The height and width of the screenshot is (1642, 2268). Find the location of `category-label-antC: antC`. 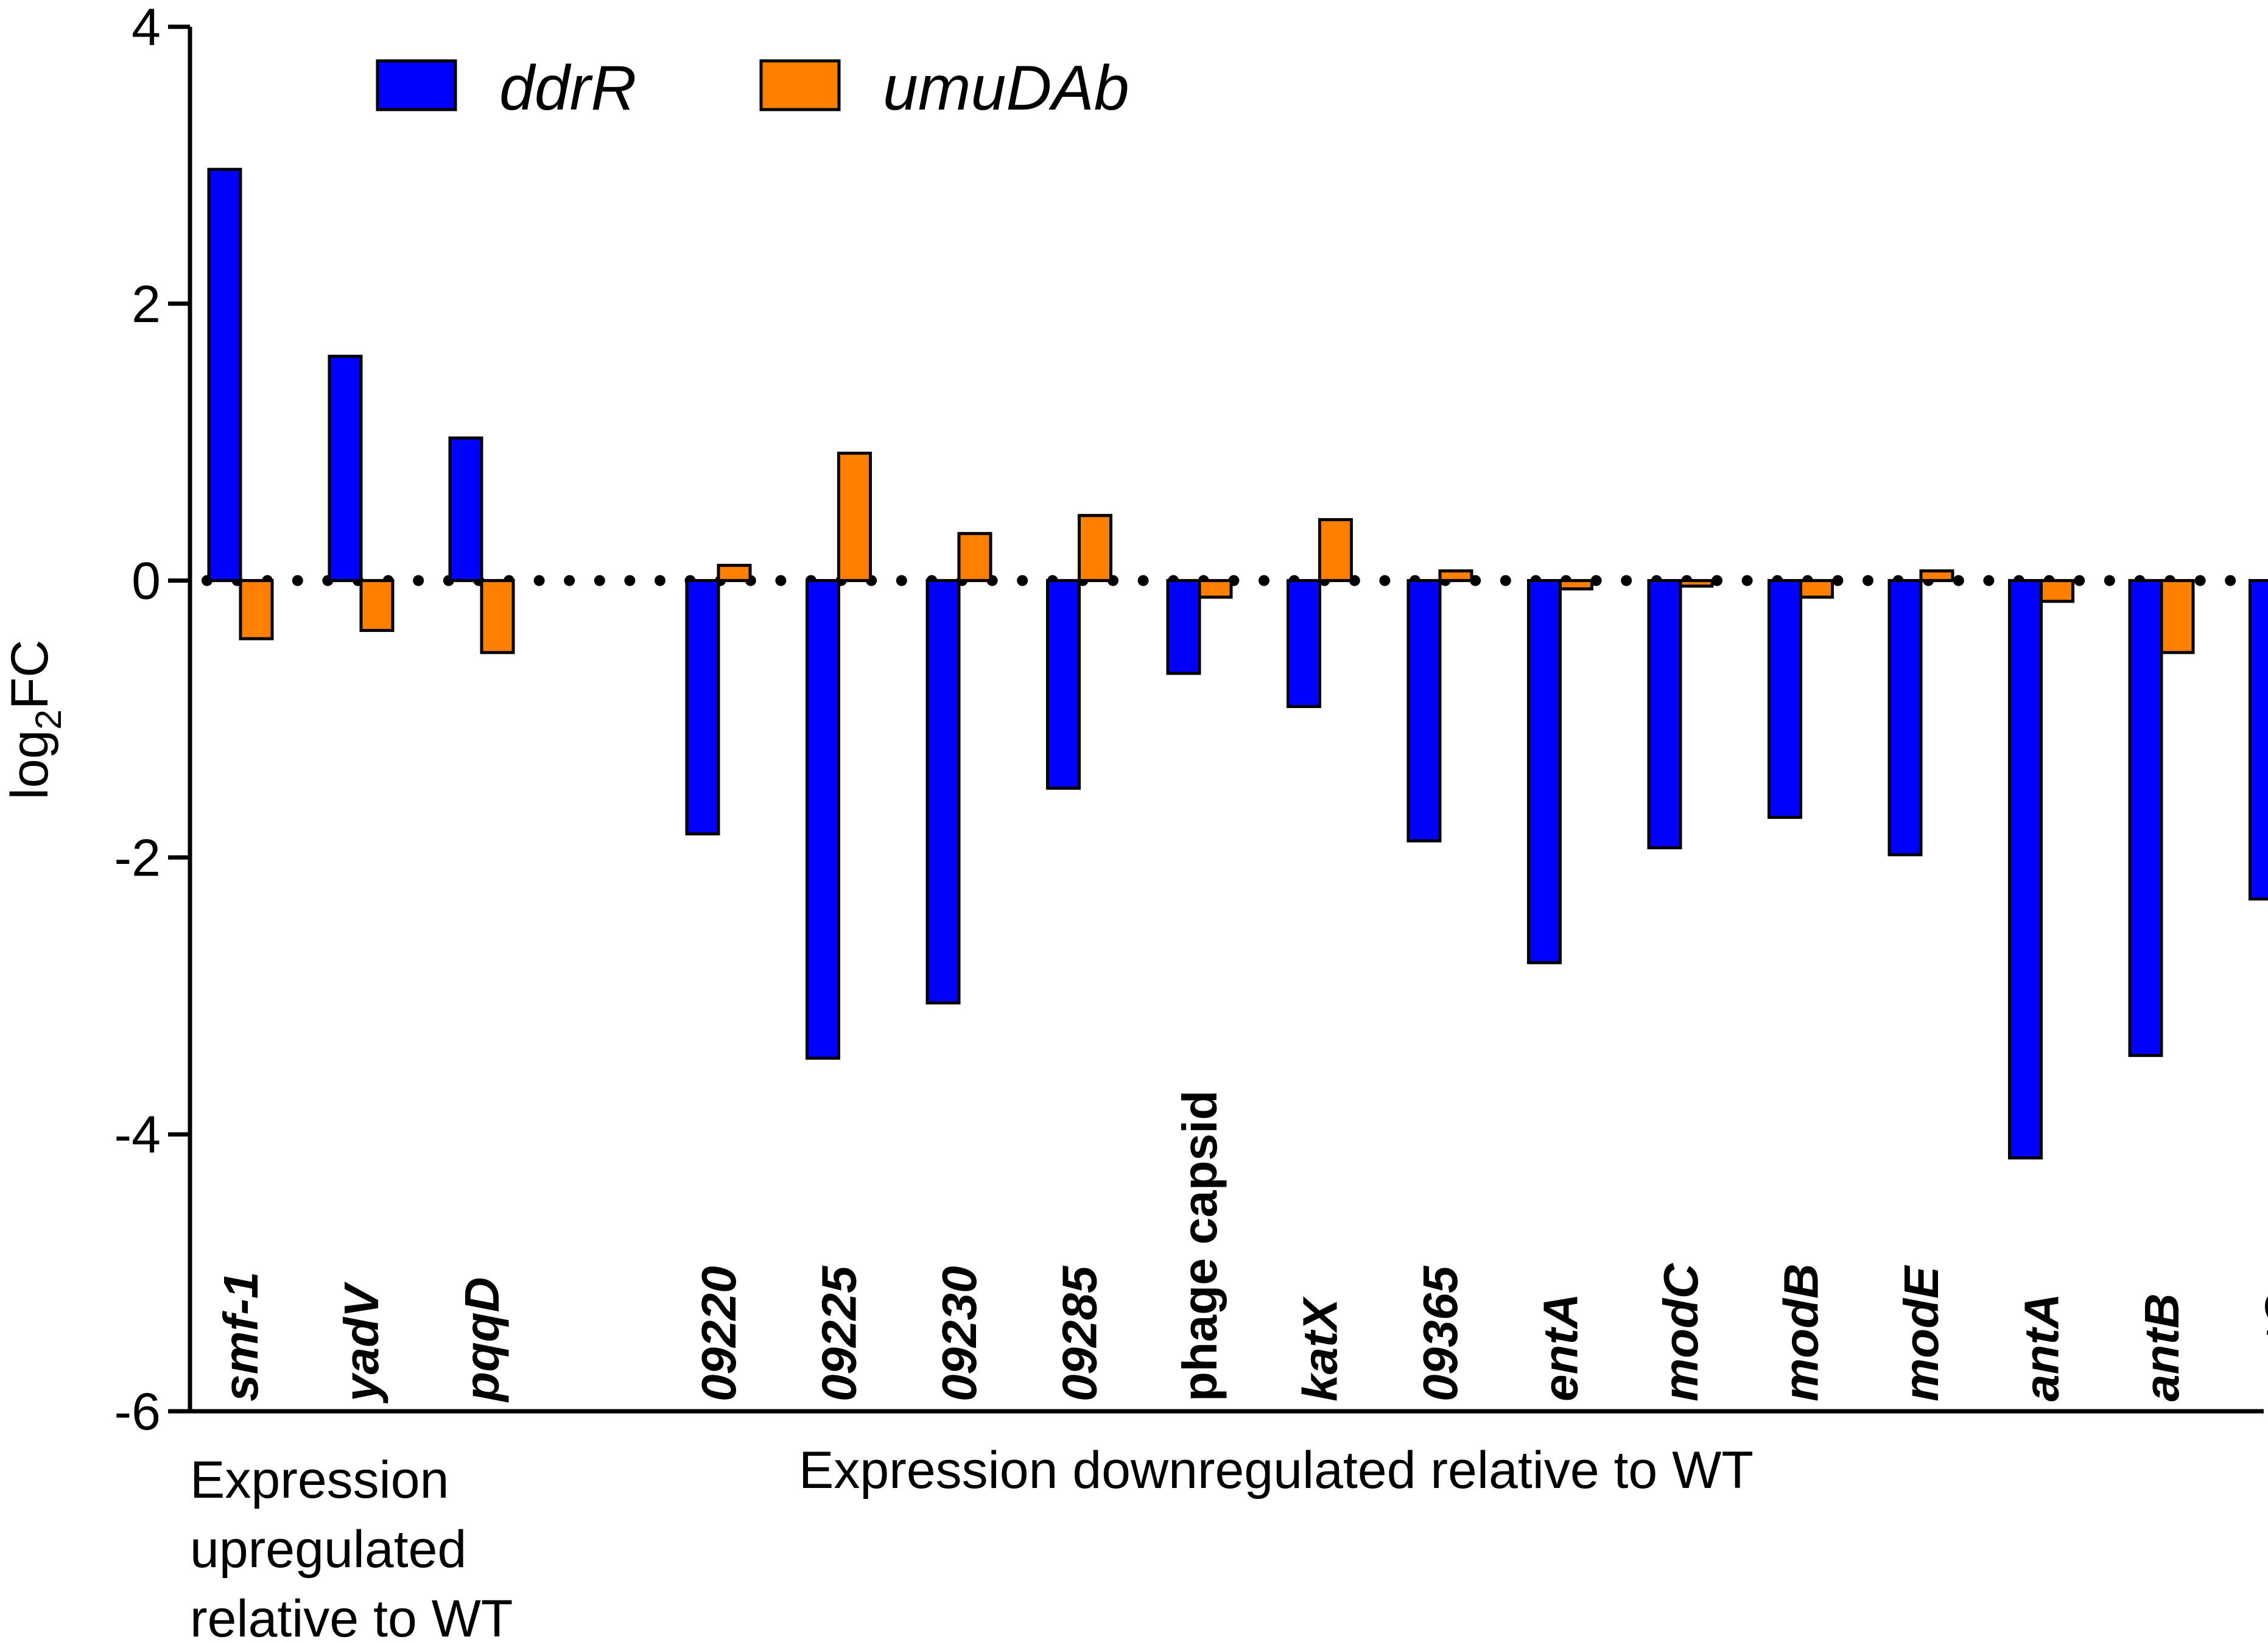

category-label-antC: antC is located at coordinates (2261, 1347).